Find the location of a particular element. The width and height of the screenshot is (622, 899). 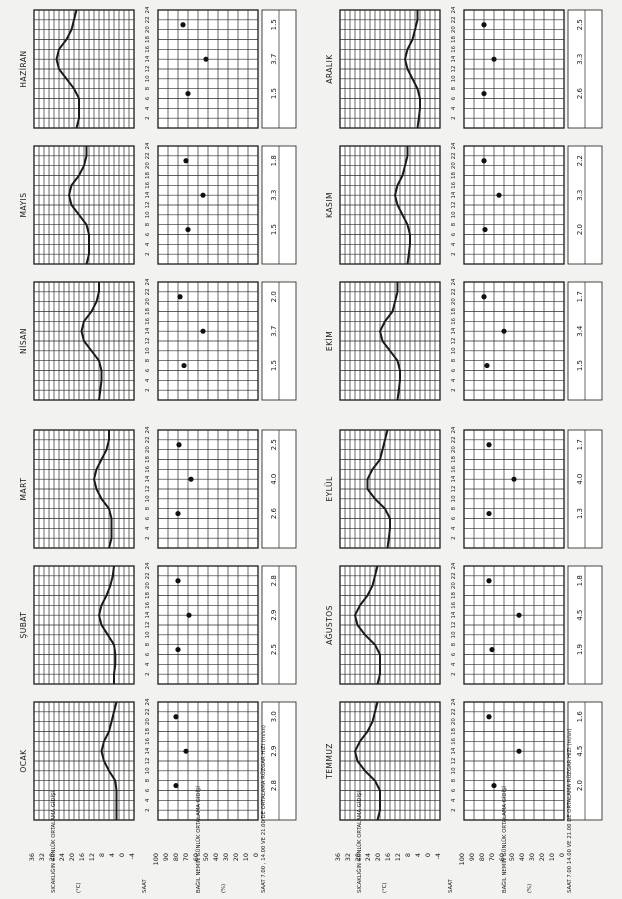

humidity-tick-label: 100 is located at coordinates (156, 859).